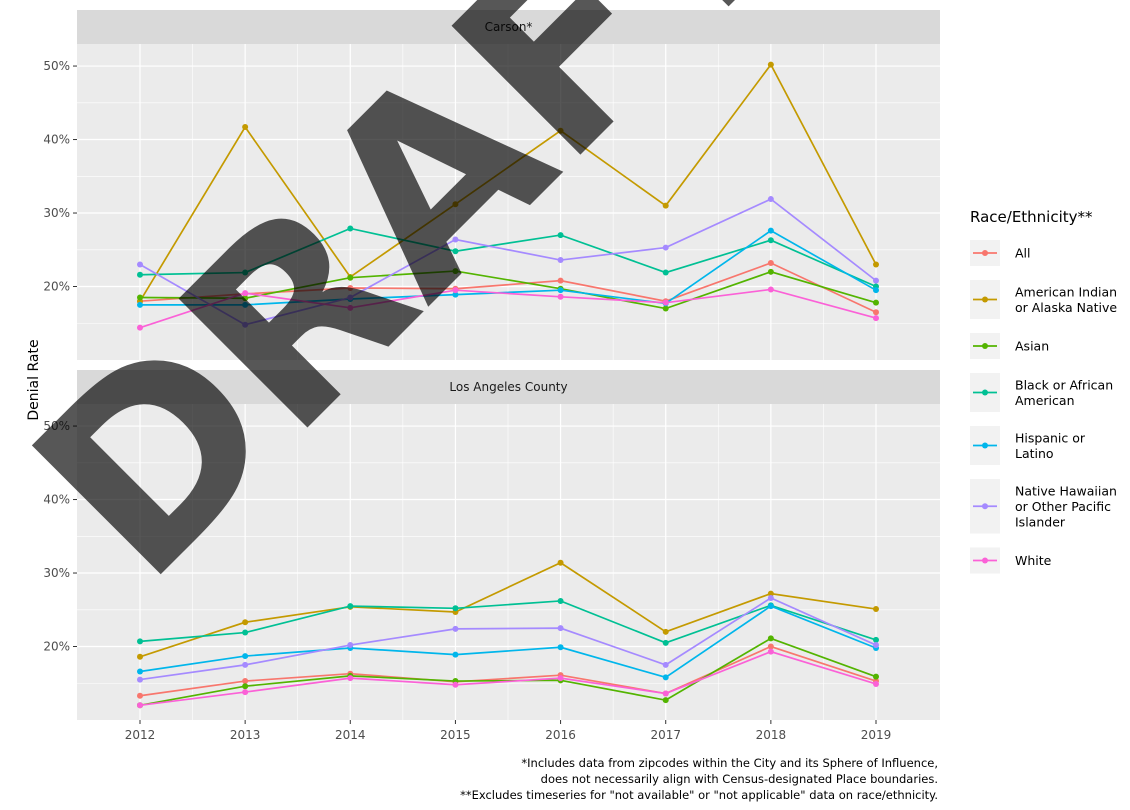  I want to click on legend-label: White, so click(1033, 560).